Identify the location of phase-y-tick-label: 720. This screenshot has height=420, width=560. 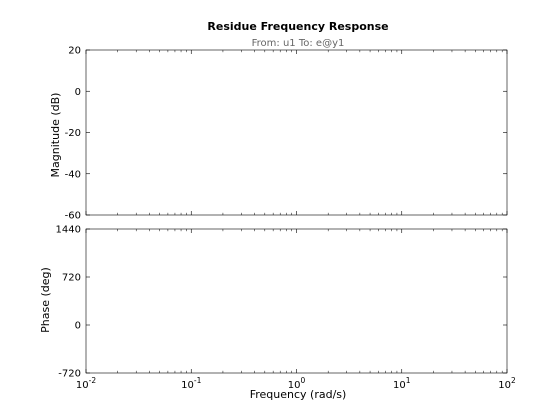
(71, 278).